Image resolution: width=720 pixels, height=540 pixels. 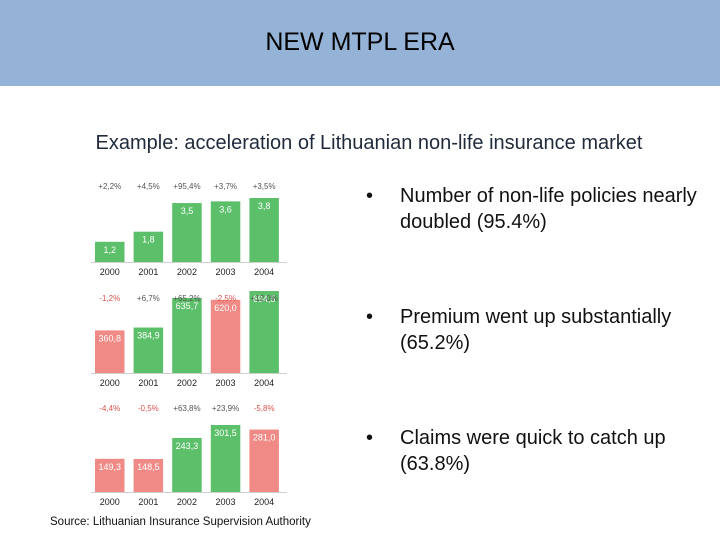 What do you see at coordinates (148, 186) in the screenshot?
I see `growth-rate-label: +4,5%` at bounding box center [148, 186].